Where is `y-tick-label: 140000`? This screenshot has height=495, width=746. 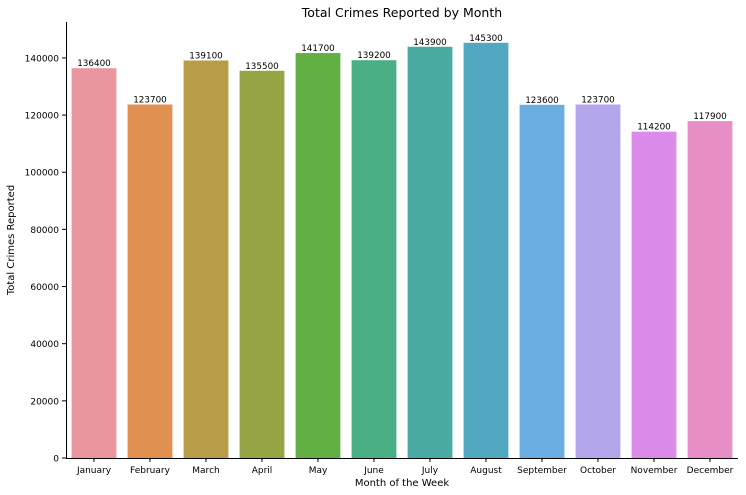 y-tick-label: 140000 is located at coordinates (42, 59).